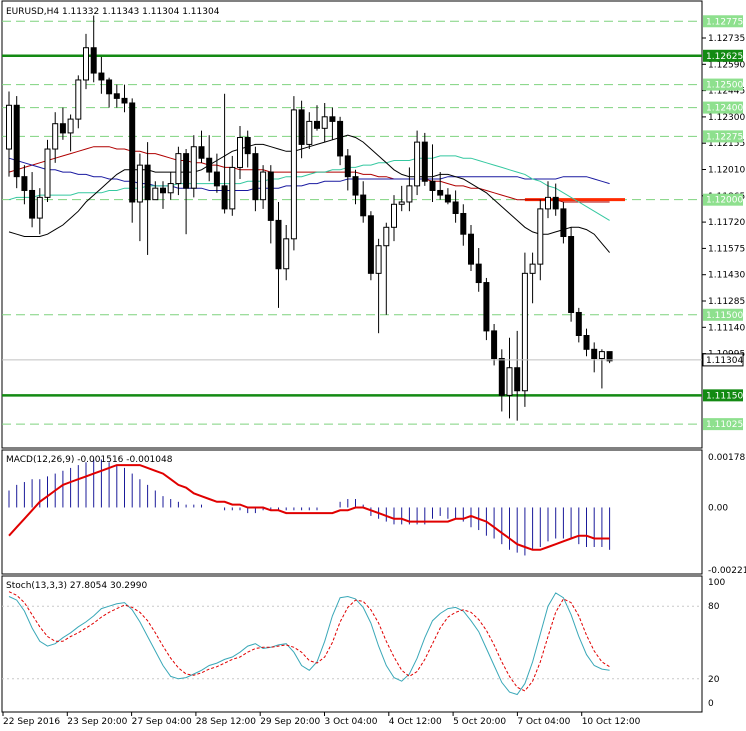  I want to click on ma-red-line, so click(309, 174).